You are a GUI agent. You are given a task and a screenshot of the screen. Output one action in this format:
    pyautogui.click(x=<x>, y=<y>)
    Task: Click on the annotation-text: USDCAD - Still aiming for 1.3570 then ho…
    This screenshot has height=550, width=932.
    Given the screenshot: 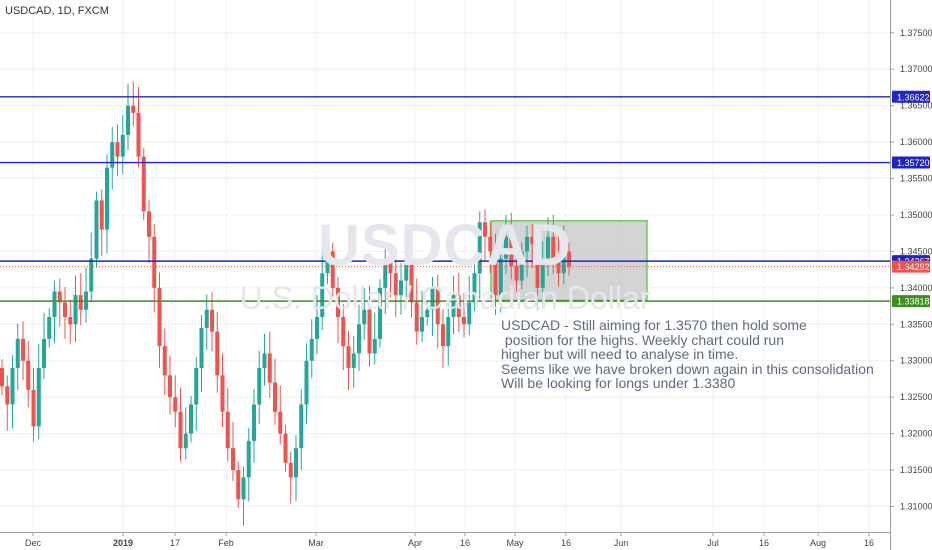 What is the action you would take?
    pyautogui.click(x=687, y=354)
    